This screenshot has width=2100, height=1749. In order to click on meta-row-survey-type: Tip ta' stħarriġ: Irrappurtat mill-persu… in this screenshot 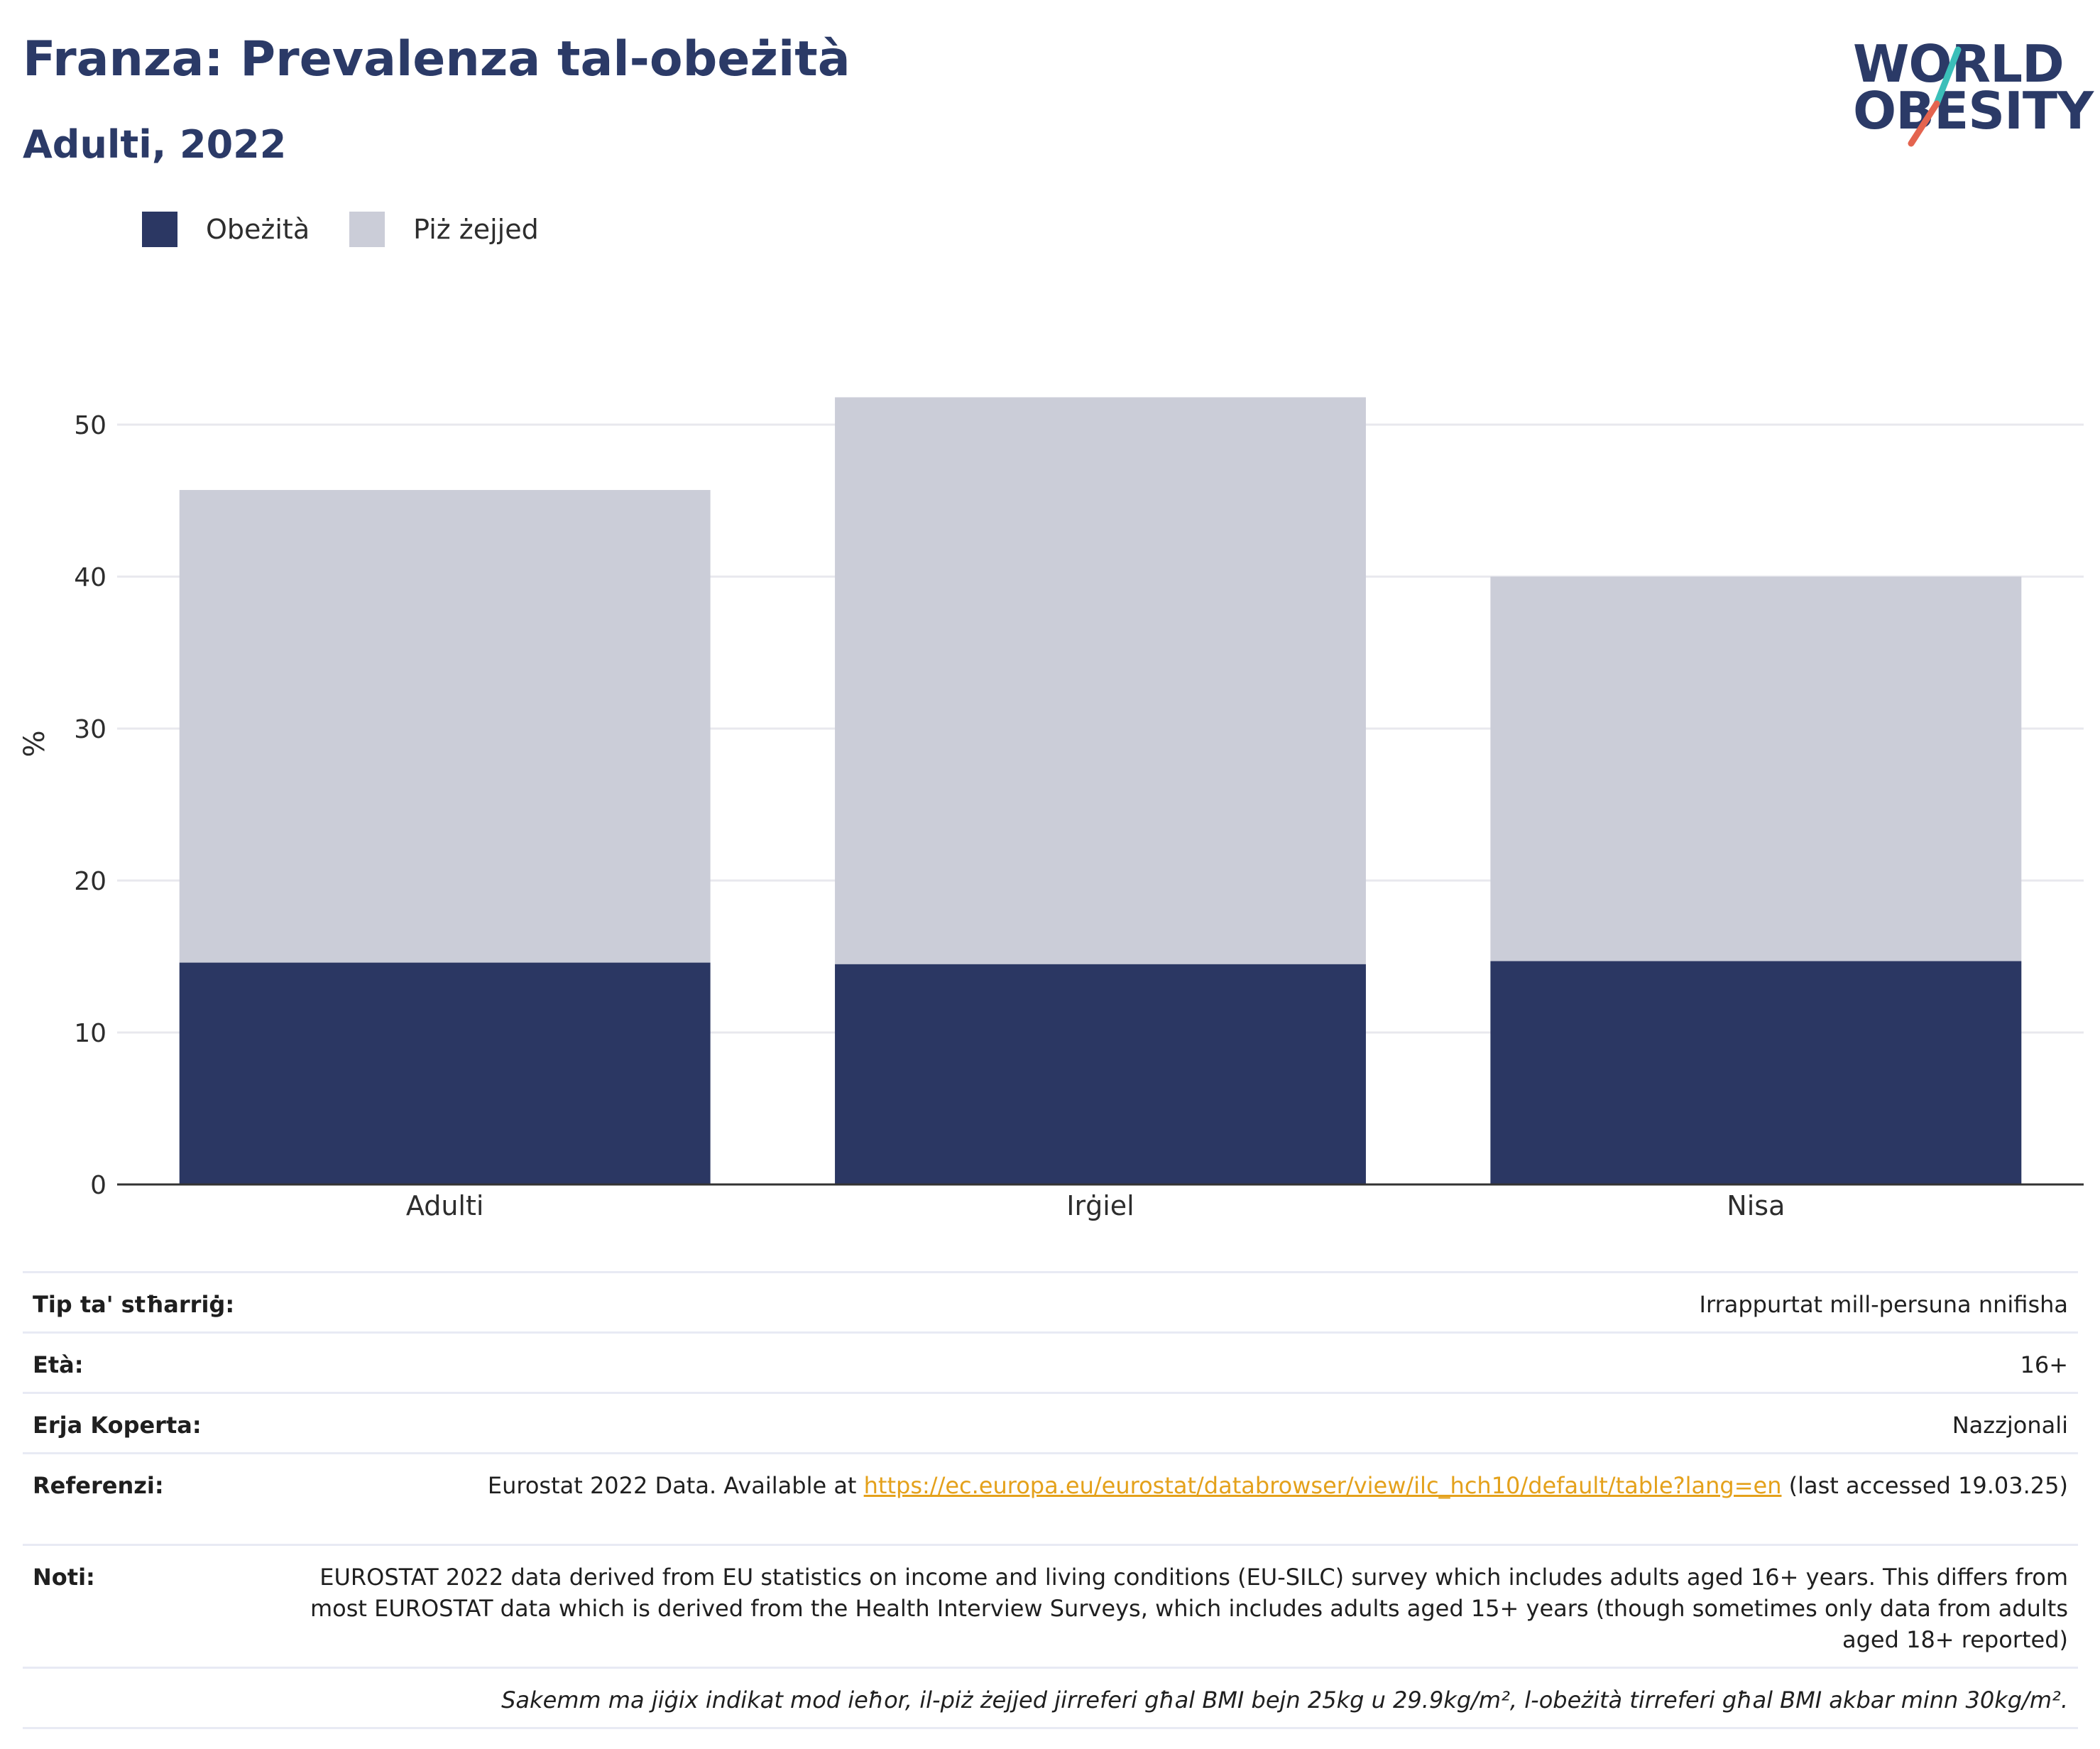, I will do `click(1050, 1301)`.